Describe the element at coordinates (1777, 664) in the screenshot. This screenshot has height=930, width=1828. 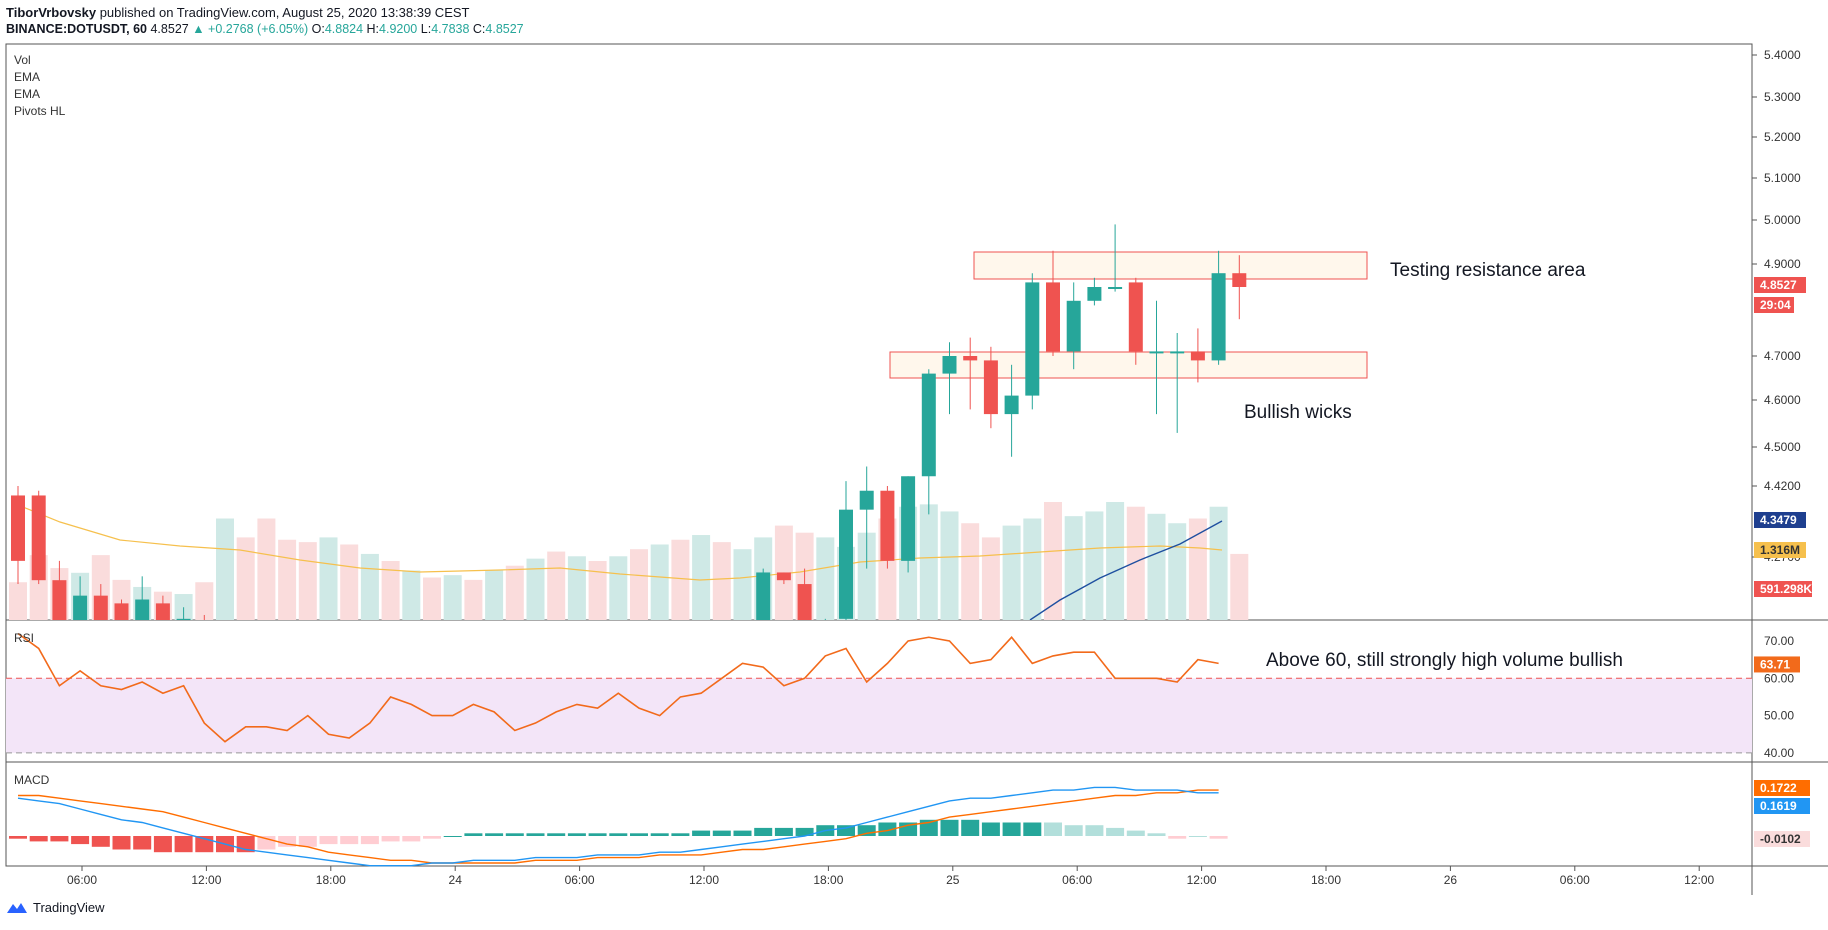
I see `rsi-value-badge-bg` at that location.